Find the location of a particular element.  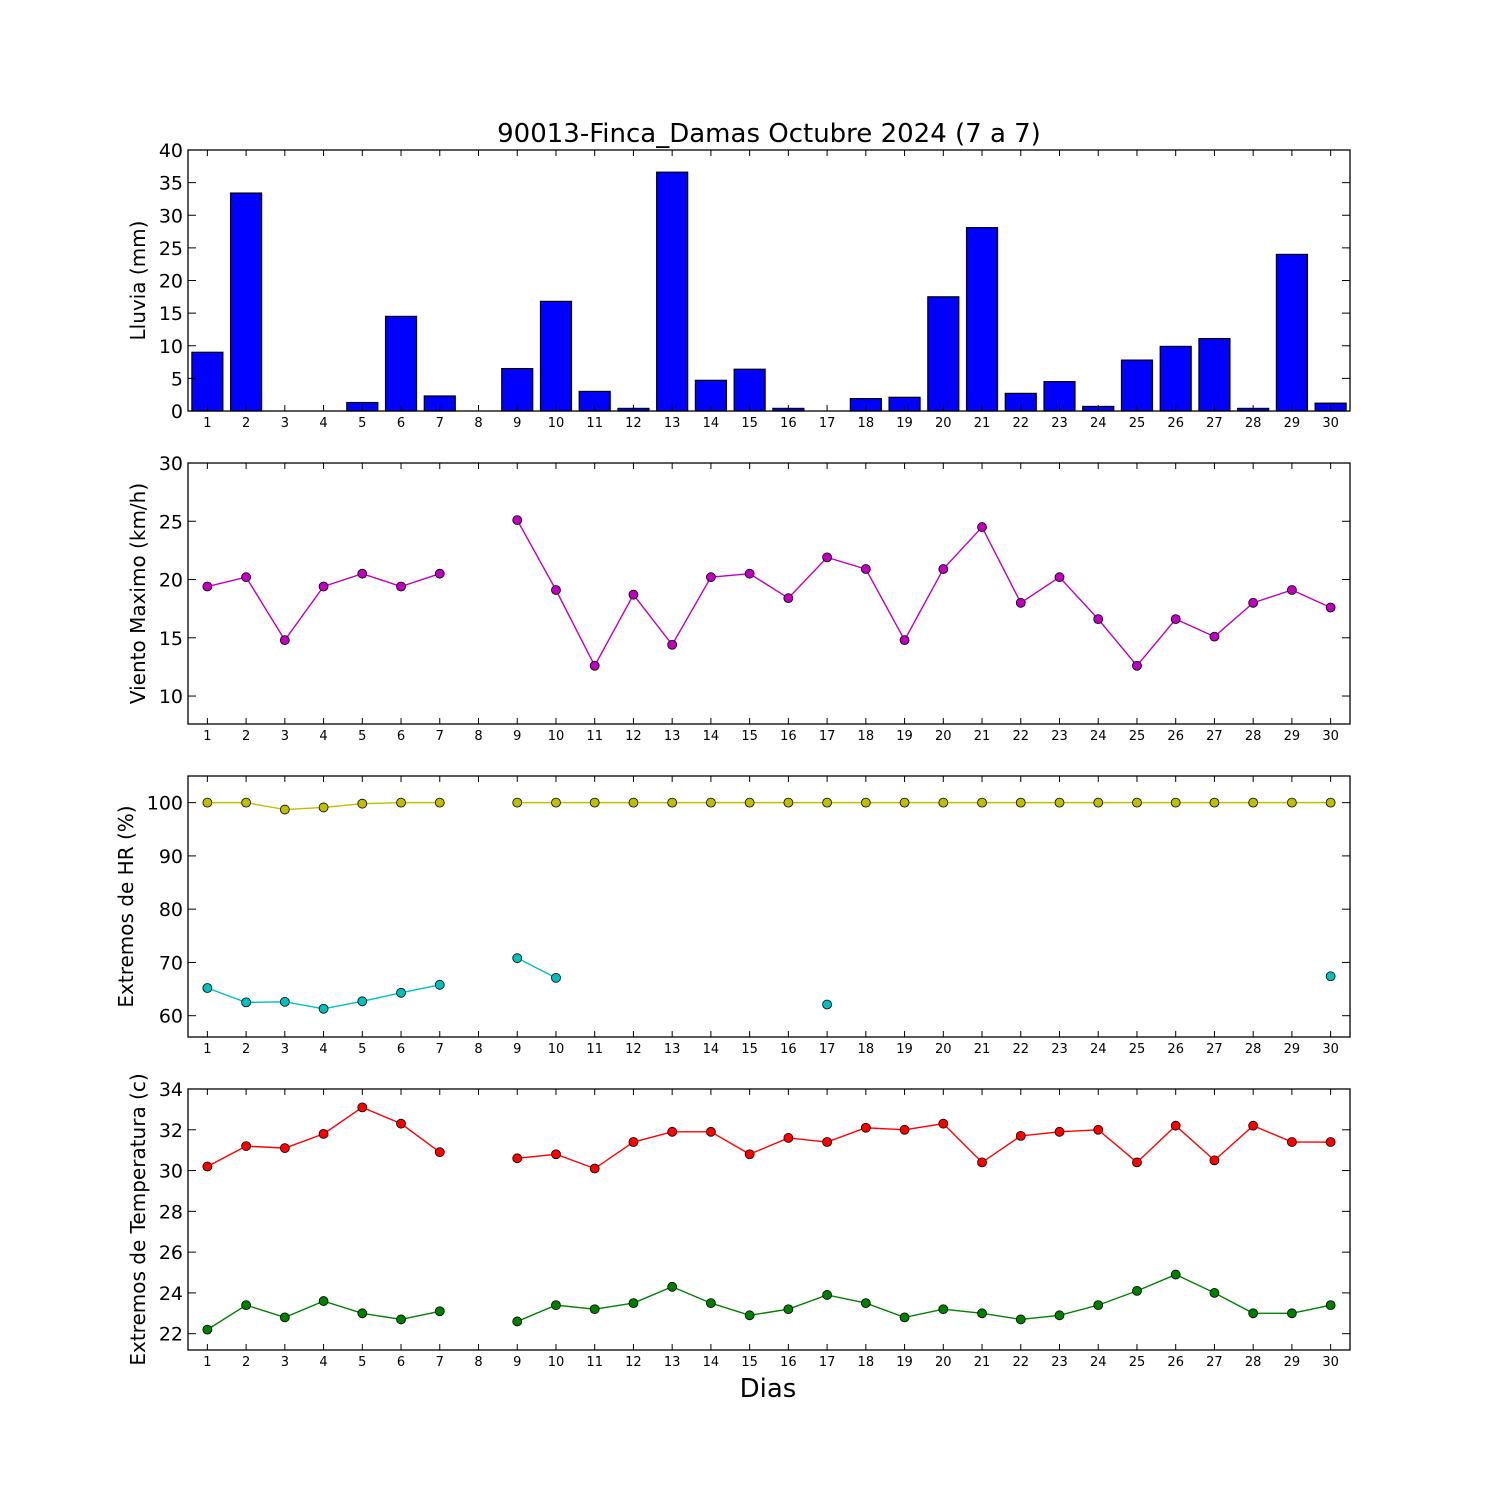

x-tick-label: 3 is located at coordinates (285, 1049).